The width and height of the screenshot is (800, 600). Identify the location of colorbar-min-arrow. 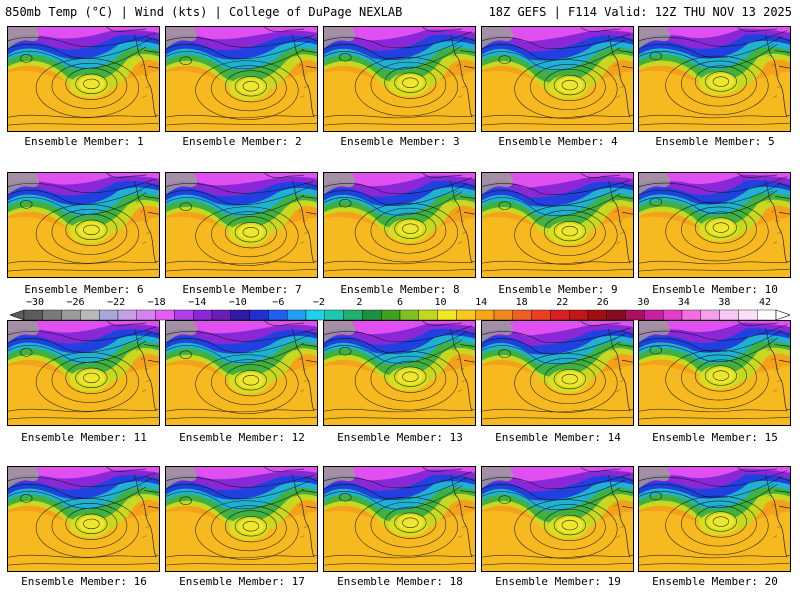
(17, 315).